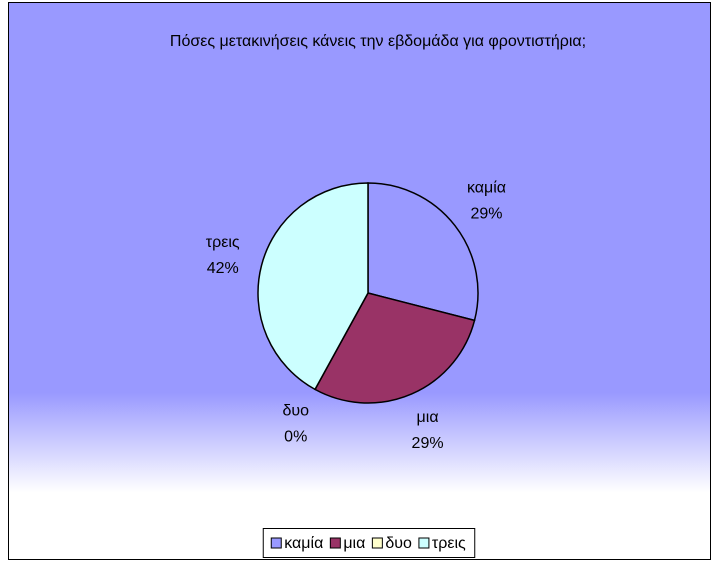  I want to click on legend-label: μια, so click(354, 543).